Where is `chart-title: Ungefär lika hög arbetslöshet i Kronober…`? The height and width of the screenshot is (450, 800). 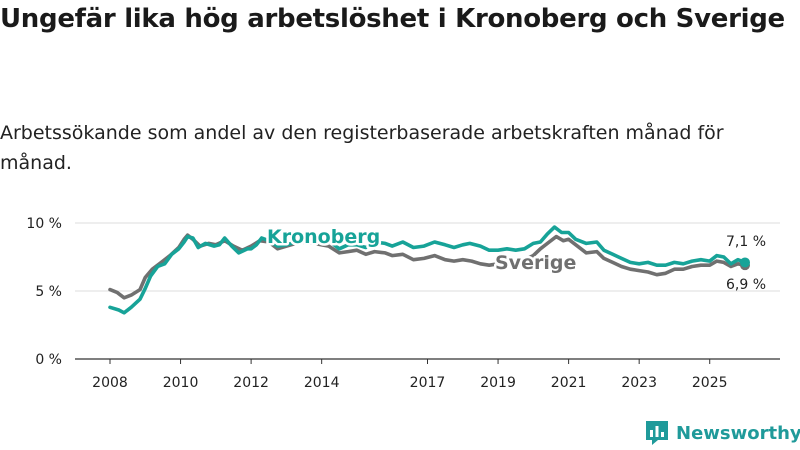
chart-title: Ungefär lika hög arbetslöshet i Kronober… is located at coordinates (392, 19).